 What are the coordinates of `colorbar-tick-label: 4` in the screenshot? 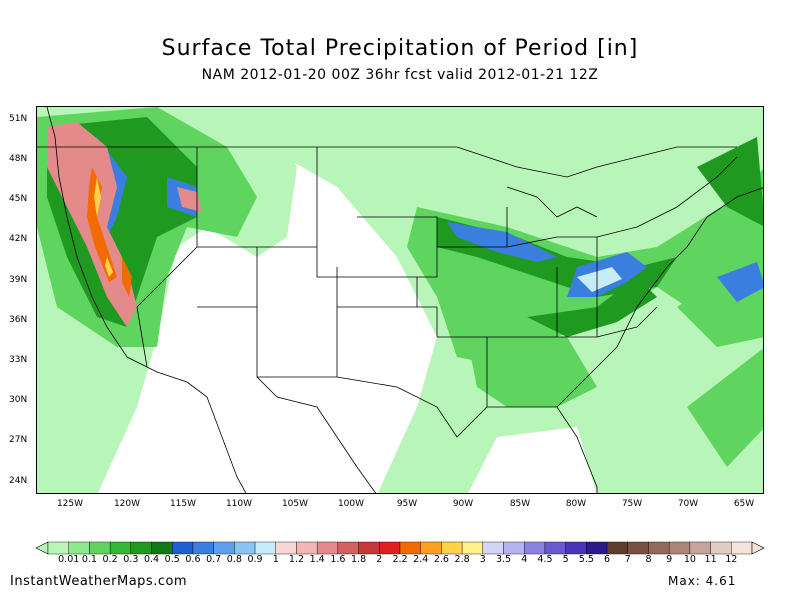 It's located at (524, 559).